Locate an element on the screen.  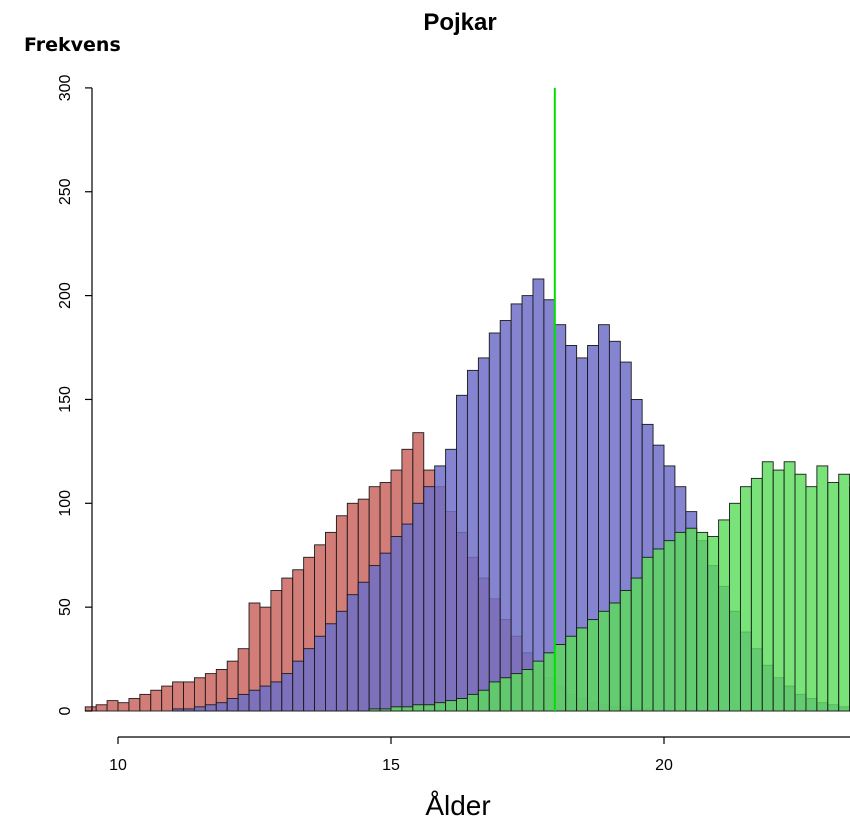
y-tick-label: 0 is located at coordinates (65, 710).